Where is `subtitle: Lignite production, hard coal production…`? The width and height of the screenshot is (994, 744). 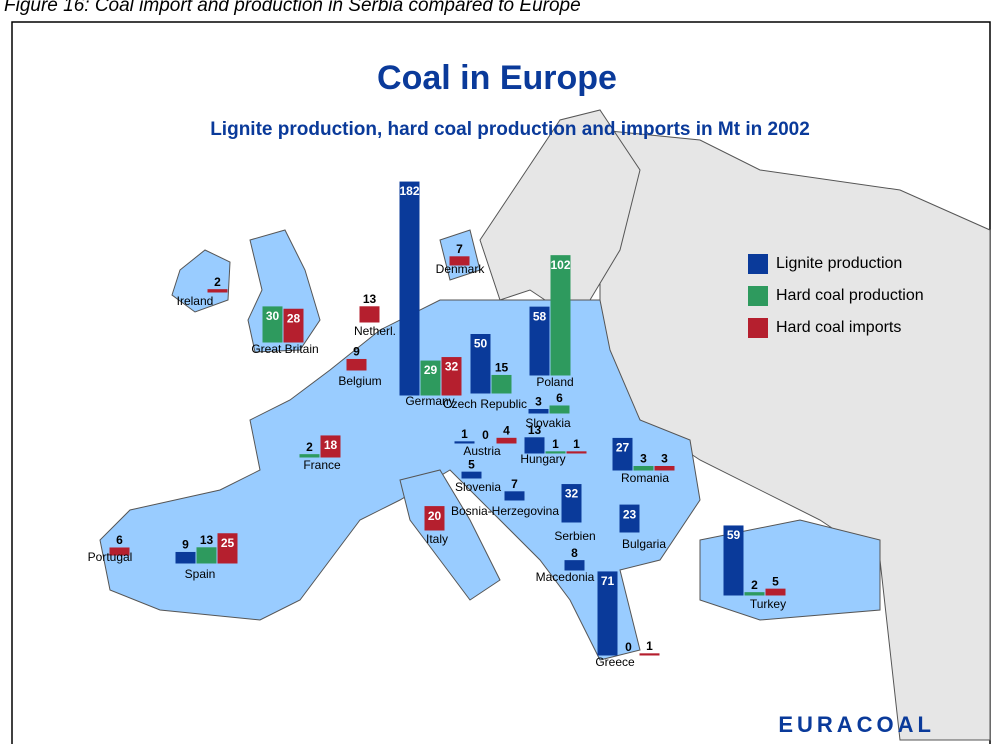 subtitle: Lignite production, hard coal production… is located at coordinates (510, 129).